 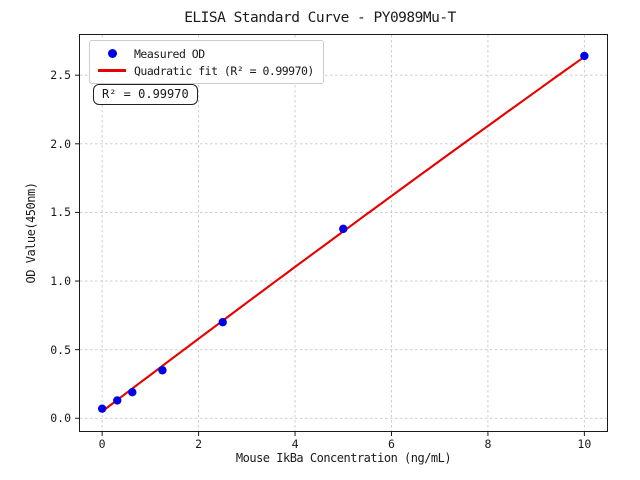 What do you see at coordinates (60, 75) in the screenshot?
I see `y-tick-label: 2.5` at bounding box center [60, 75].